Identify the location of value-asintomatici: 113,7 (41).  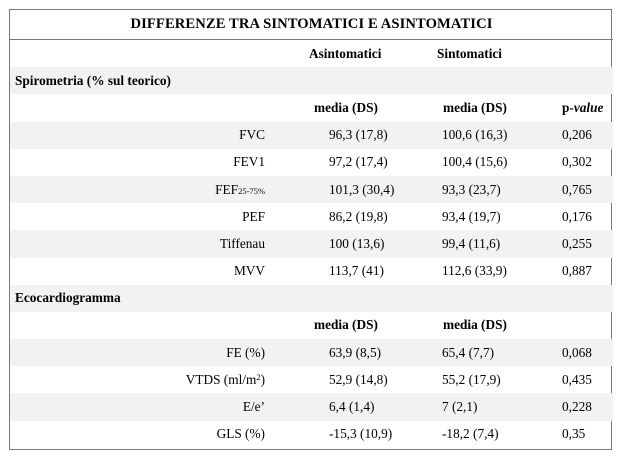
(356, 271).